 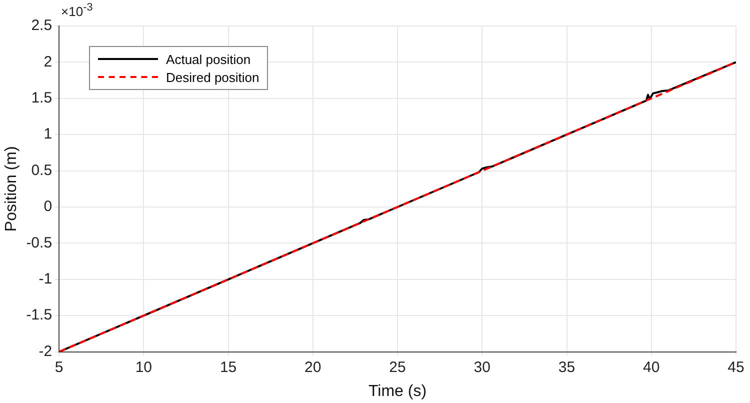 What do you see at coordinates (11, 189) in the screenshot?
I see `y-axis-title: Position (m)` at bounding box center [11, 189].